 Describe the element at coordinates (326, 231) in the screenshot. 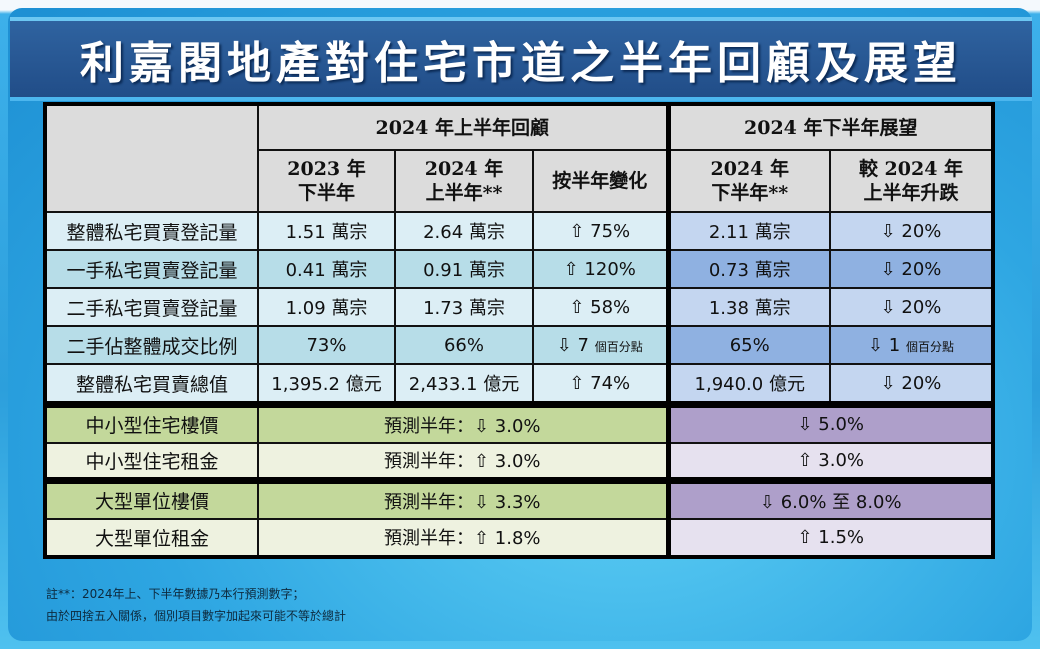

I see `cell-h2-2023: 1.51 萬宗` at that location.